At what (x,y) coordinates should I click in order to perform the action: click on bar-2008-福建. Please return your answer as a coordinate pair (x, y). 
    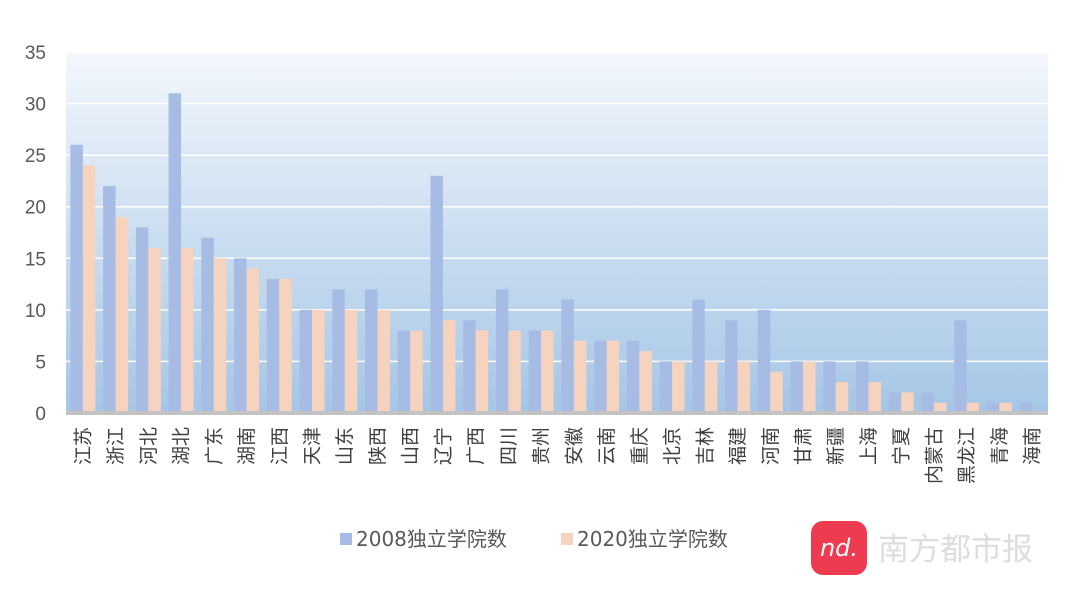
    Looking at the image, I should click on (731, 366).